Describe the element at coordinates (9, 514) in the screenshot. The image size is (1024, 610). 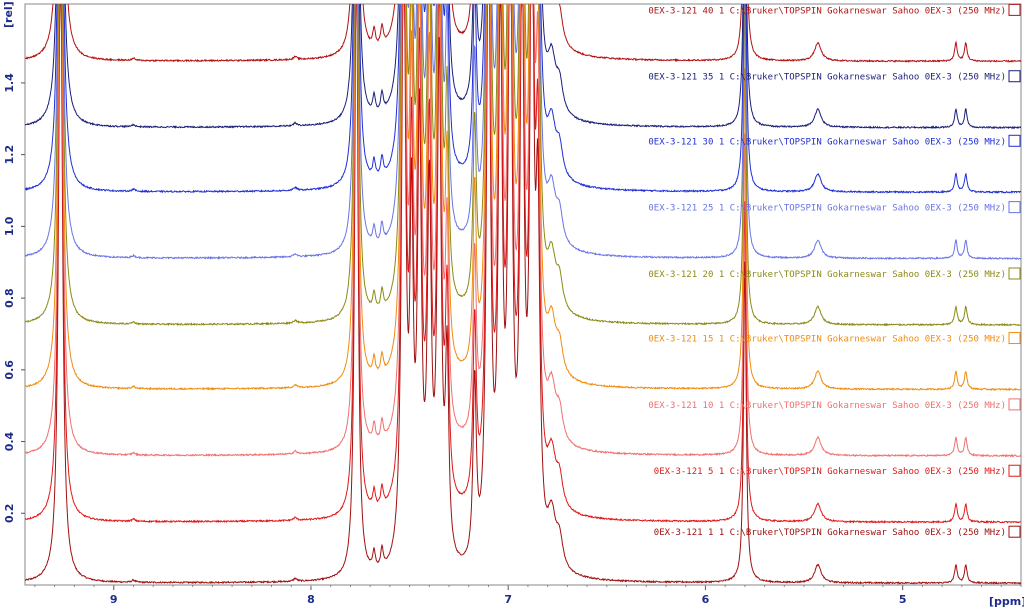
I see `y-tick-label: 0.2` at that location.